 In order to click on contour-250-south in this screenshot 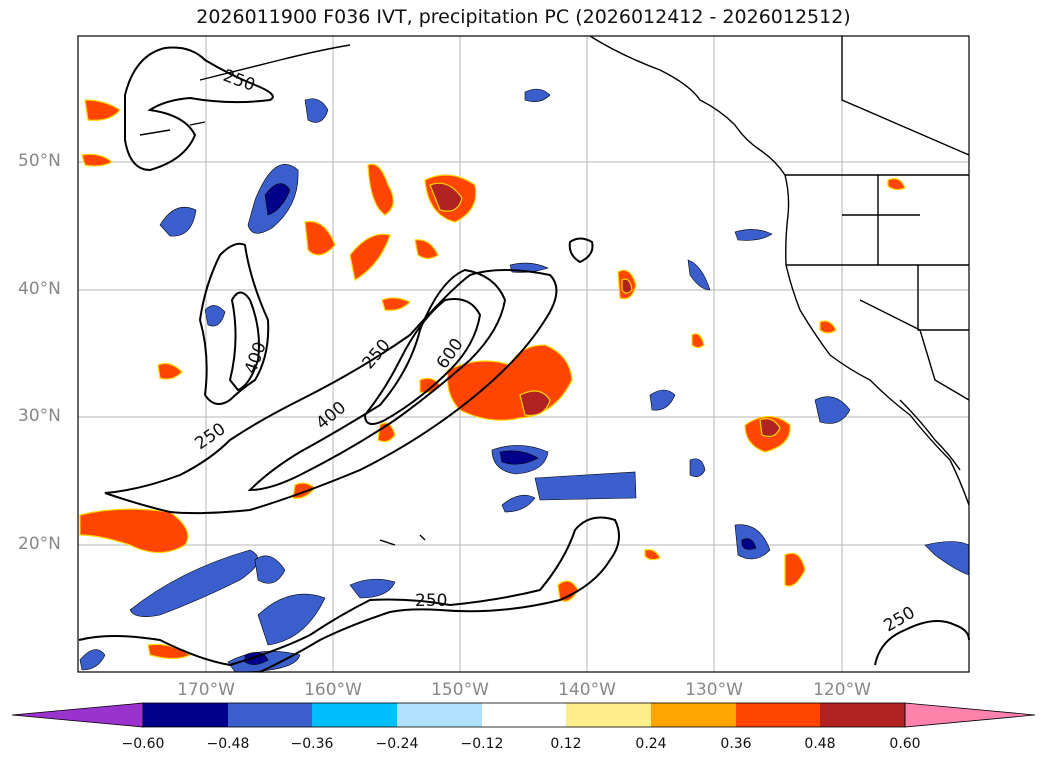, I will do `click(349, 594)`.